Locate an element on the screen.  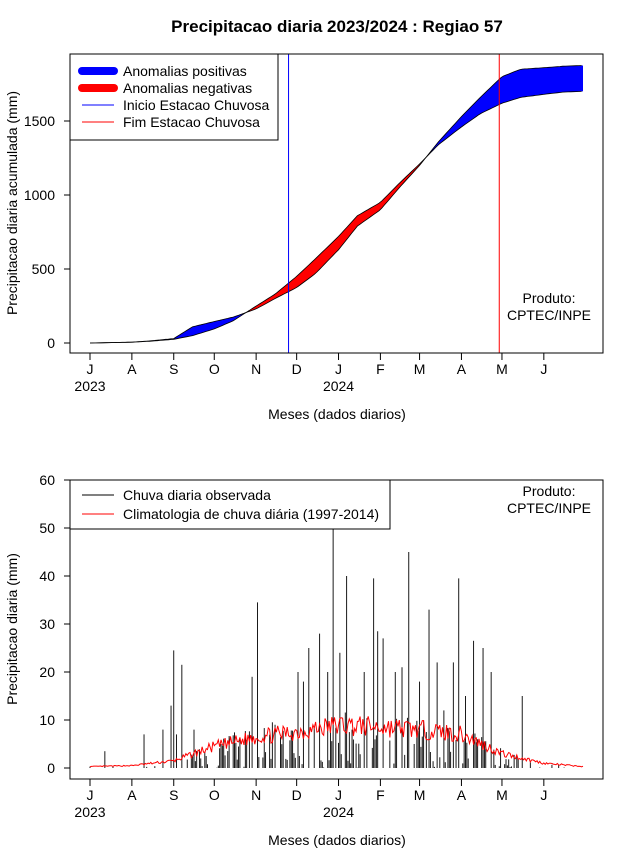
top-month-label-9: A is located at coordinates (462, 369).